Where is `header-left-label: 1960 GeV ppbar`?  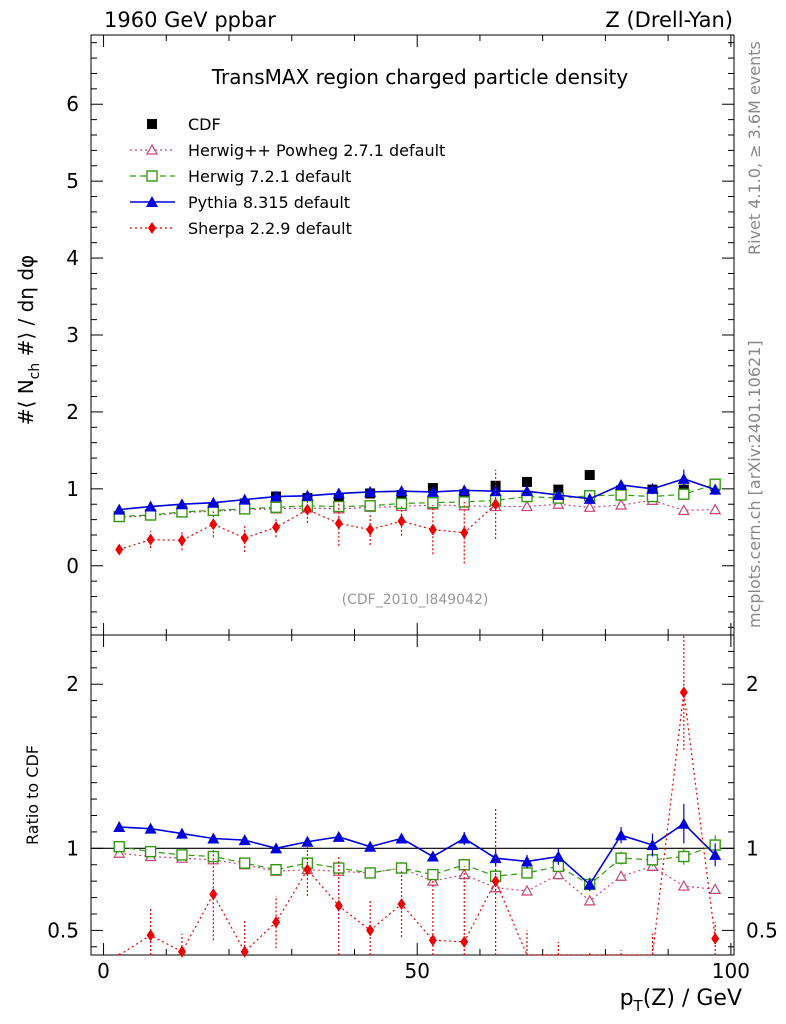 header-left-label: 1960 GeV ppbar is located at coordinates (190, 20).